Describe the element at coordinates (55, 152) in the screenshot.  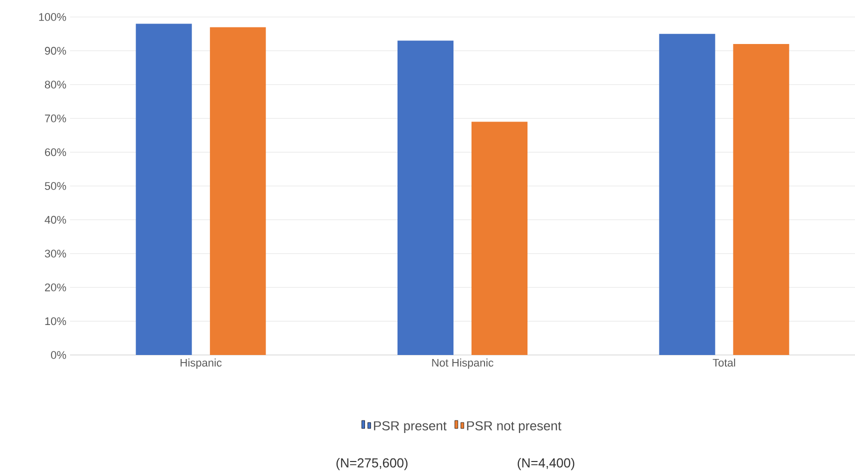
I see `y-tick-label: 60%` at that location.